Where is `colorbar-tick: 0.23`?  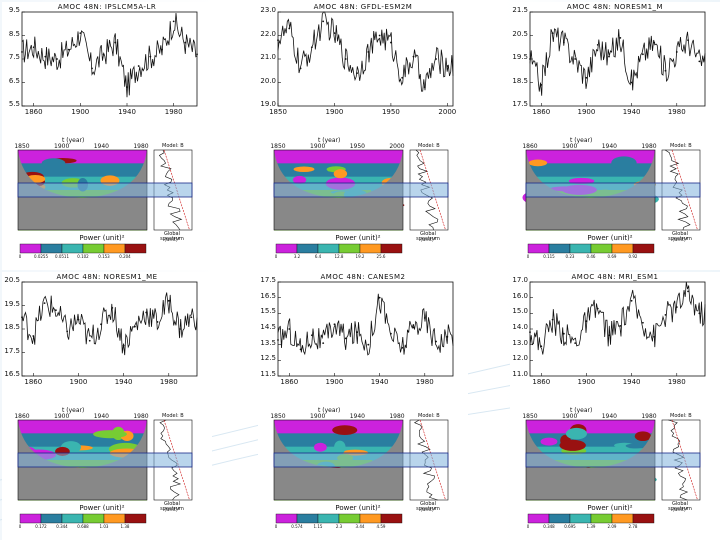
colorbar-tick: 0.23 is located at coordinates (570, 256).